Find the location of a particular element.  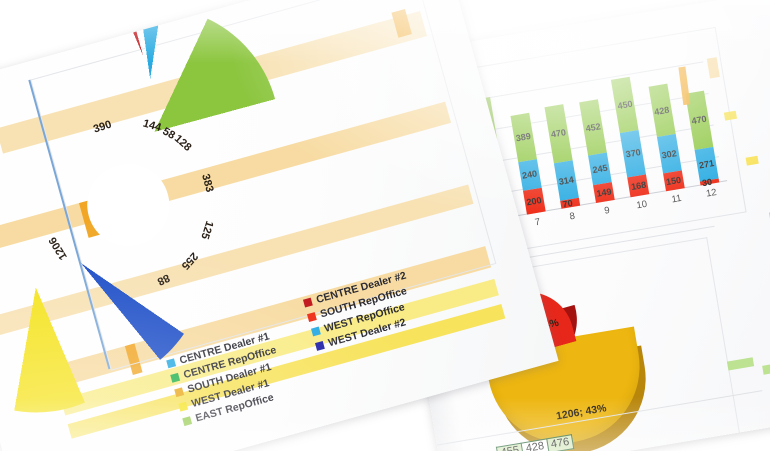

bar-x-tick-label: 12 is located at coordinates (711, 193).